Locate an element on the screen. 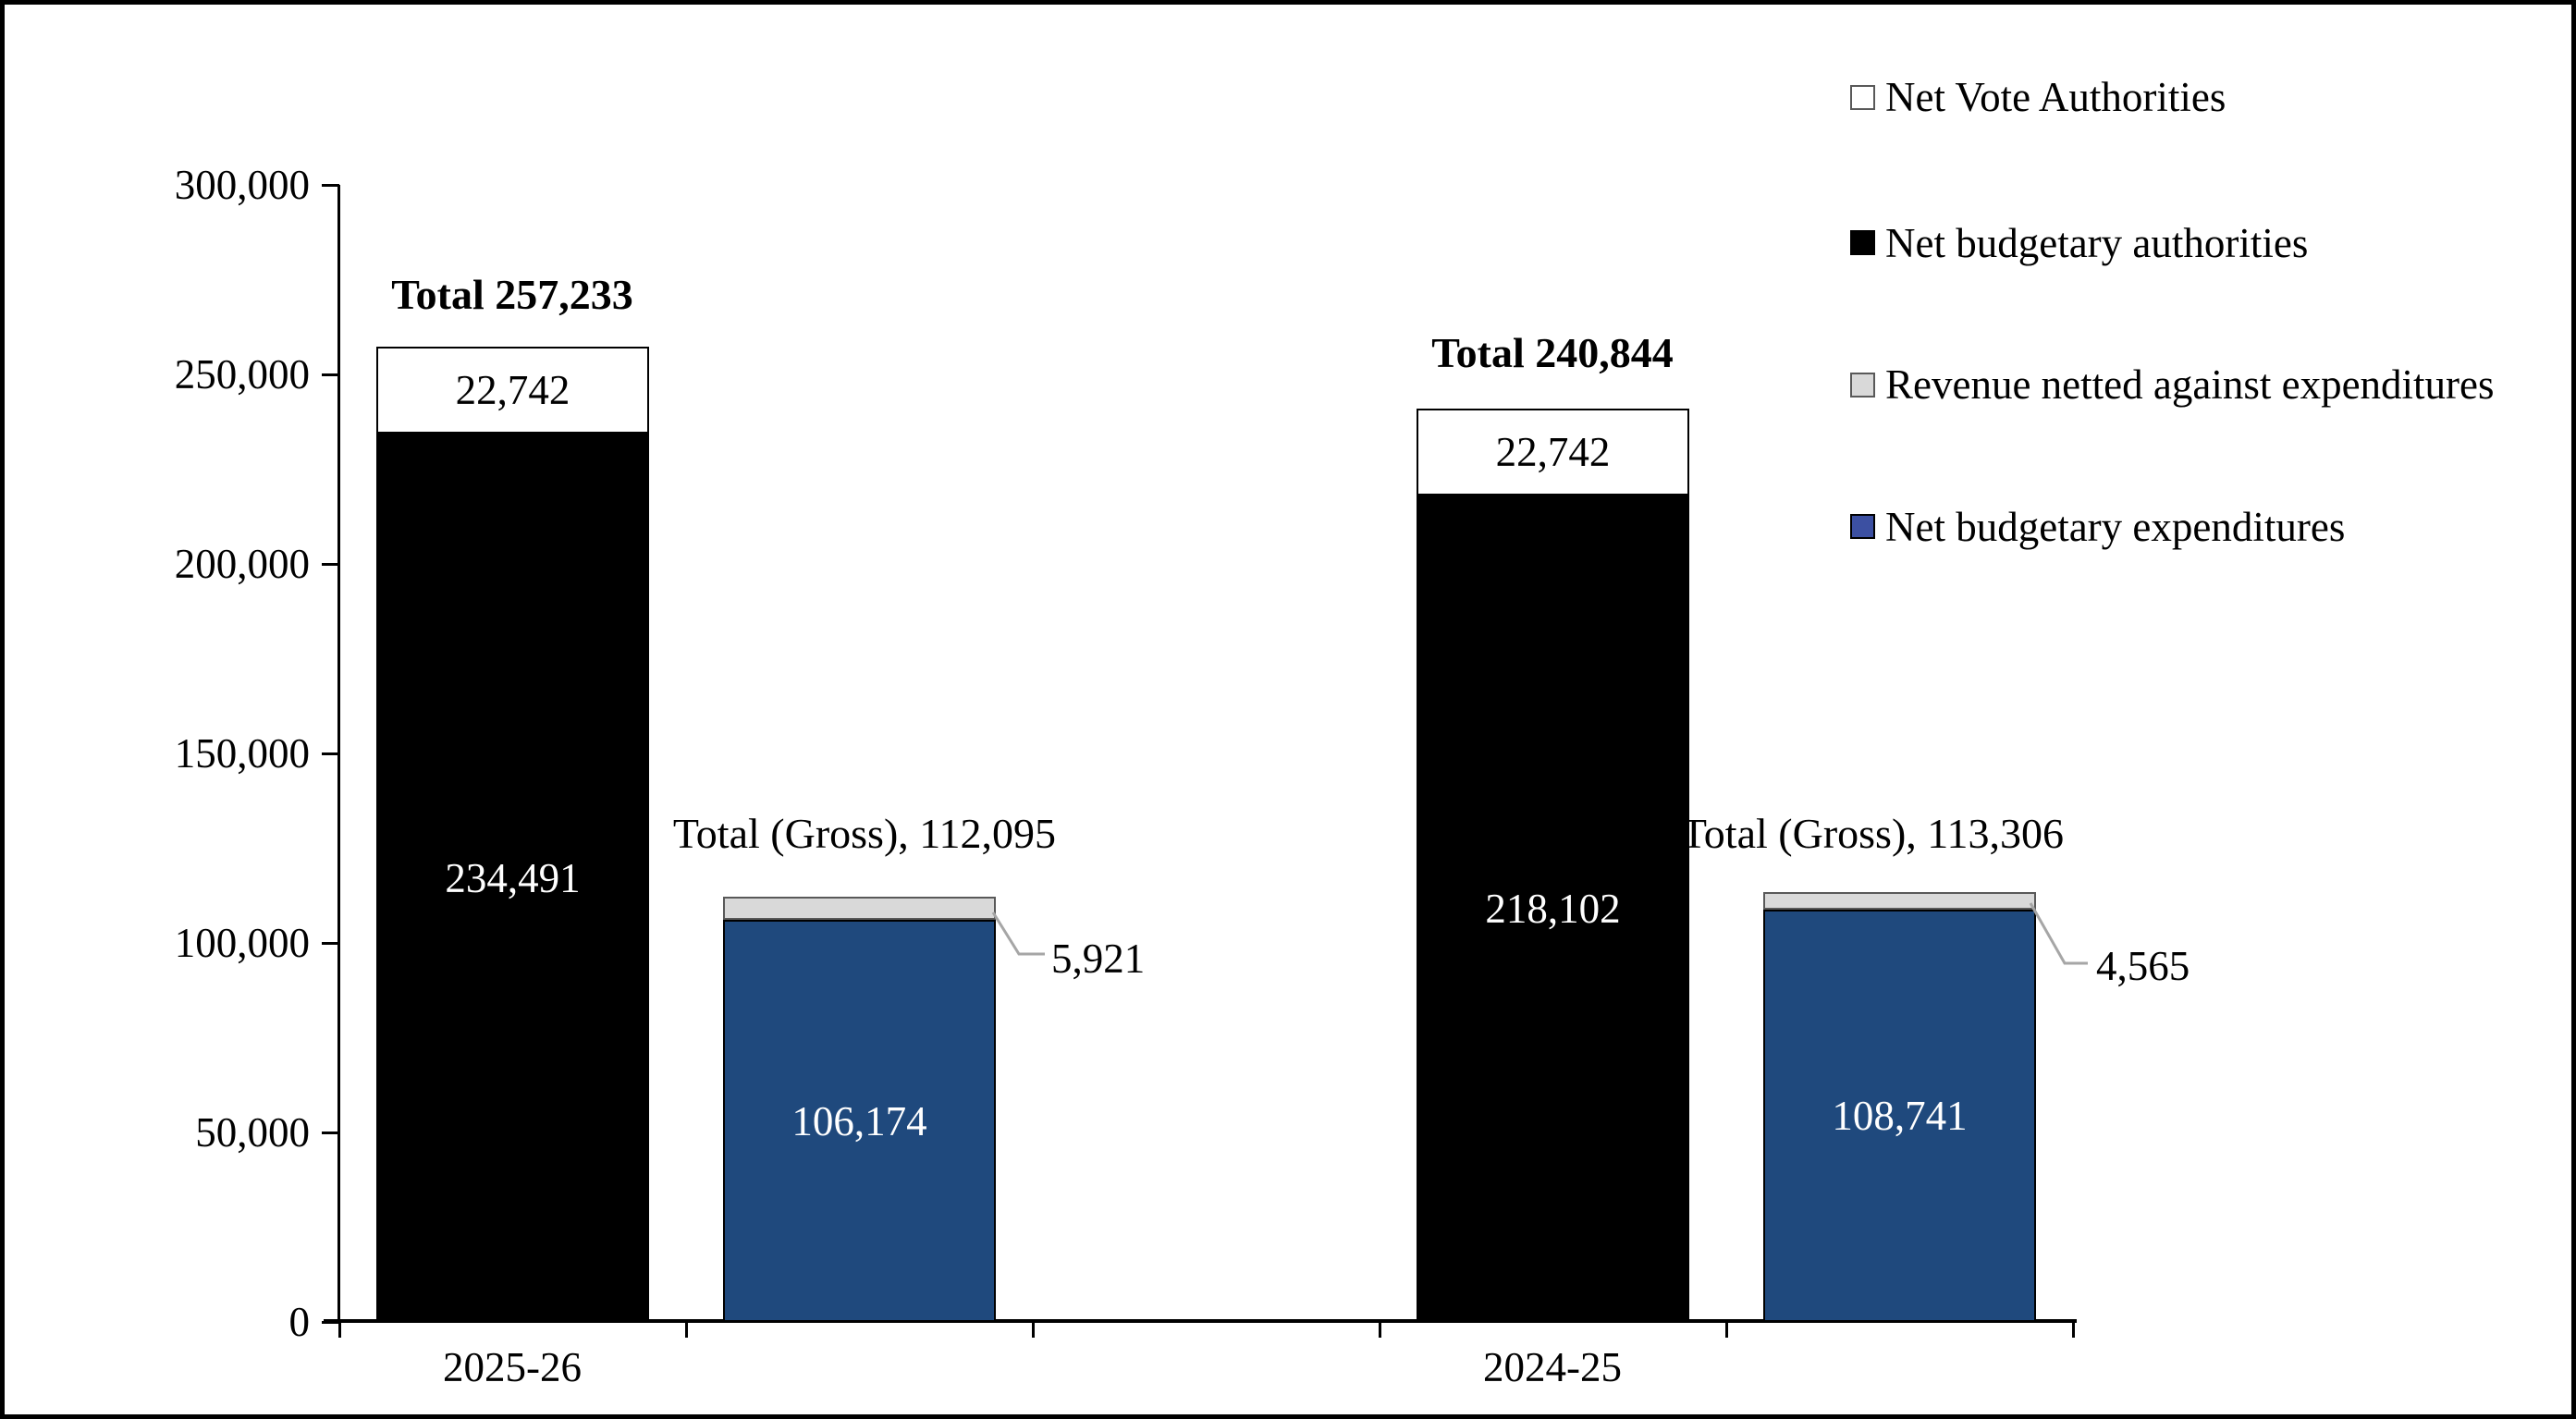  bar-segment-net-budgetary-expenditures-2024-25: 108,741 is located at coordinates (1900, 1116).